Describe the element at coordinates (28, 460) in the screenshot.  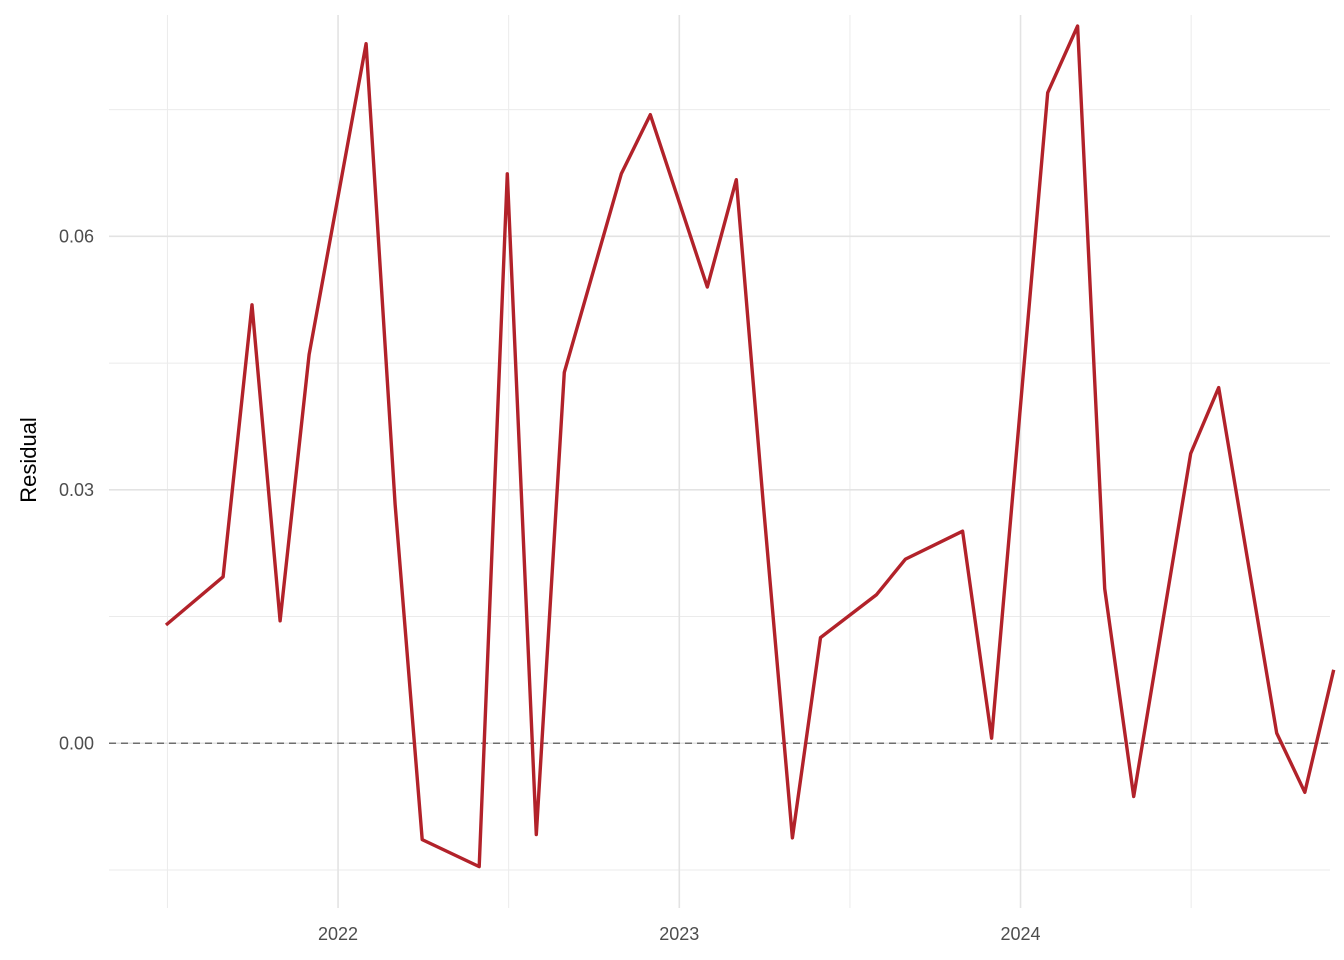
I see `y-axis-title: Residual` at that location.